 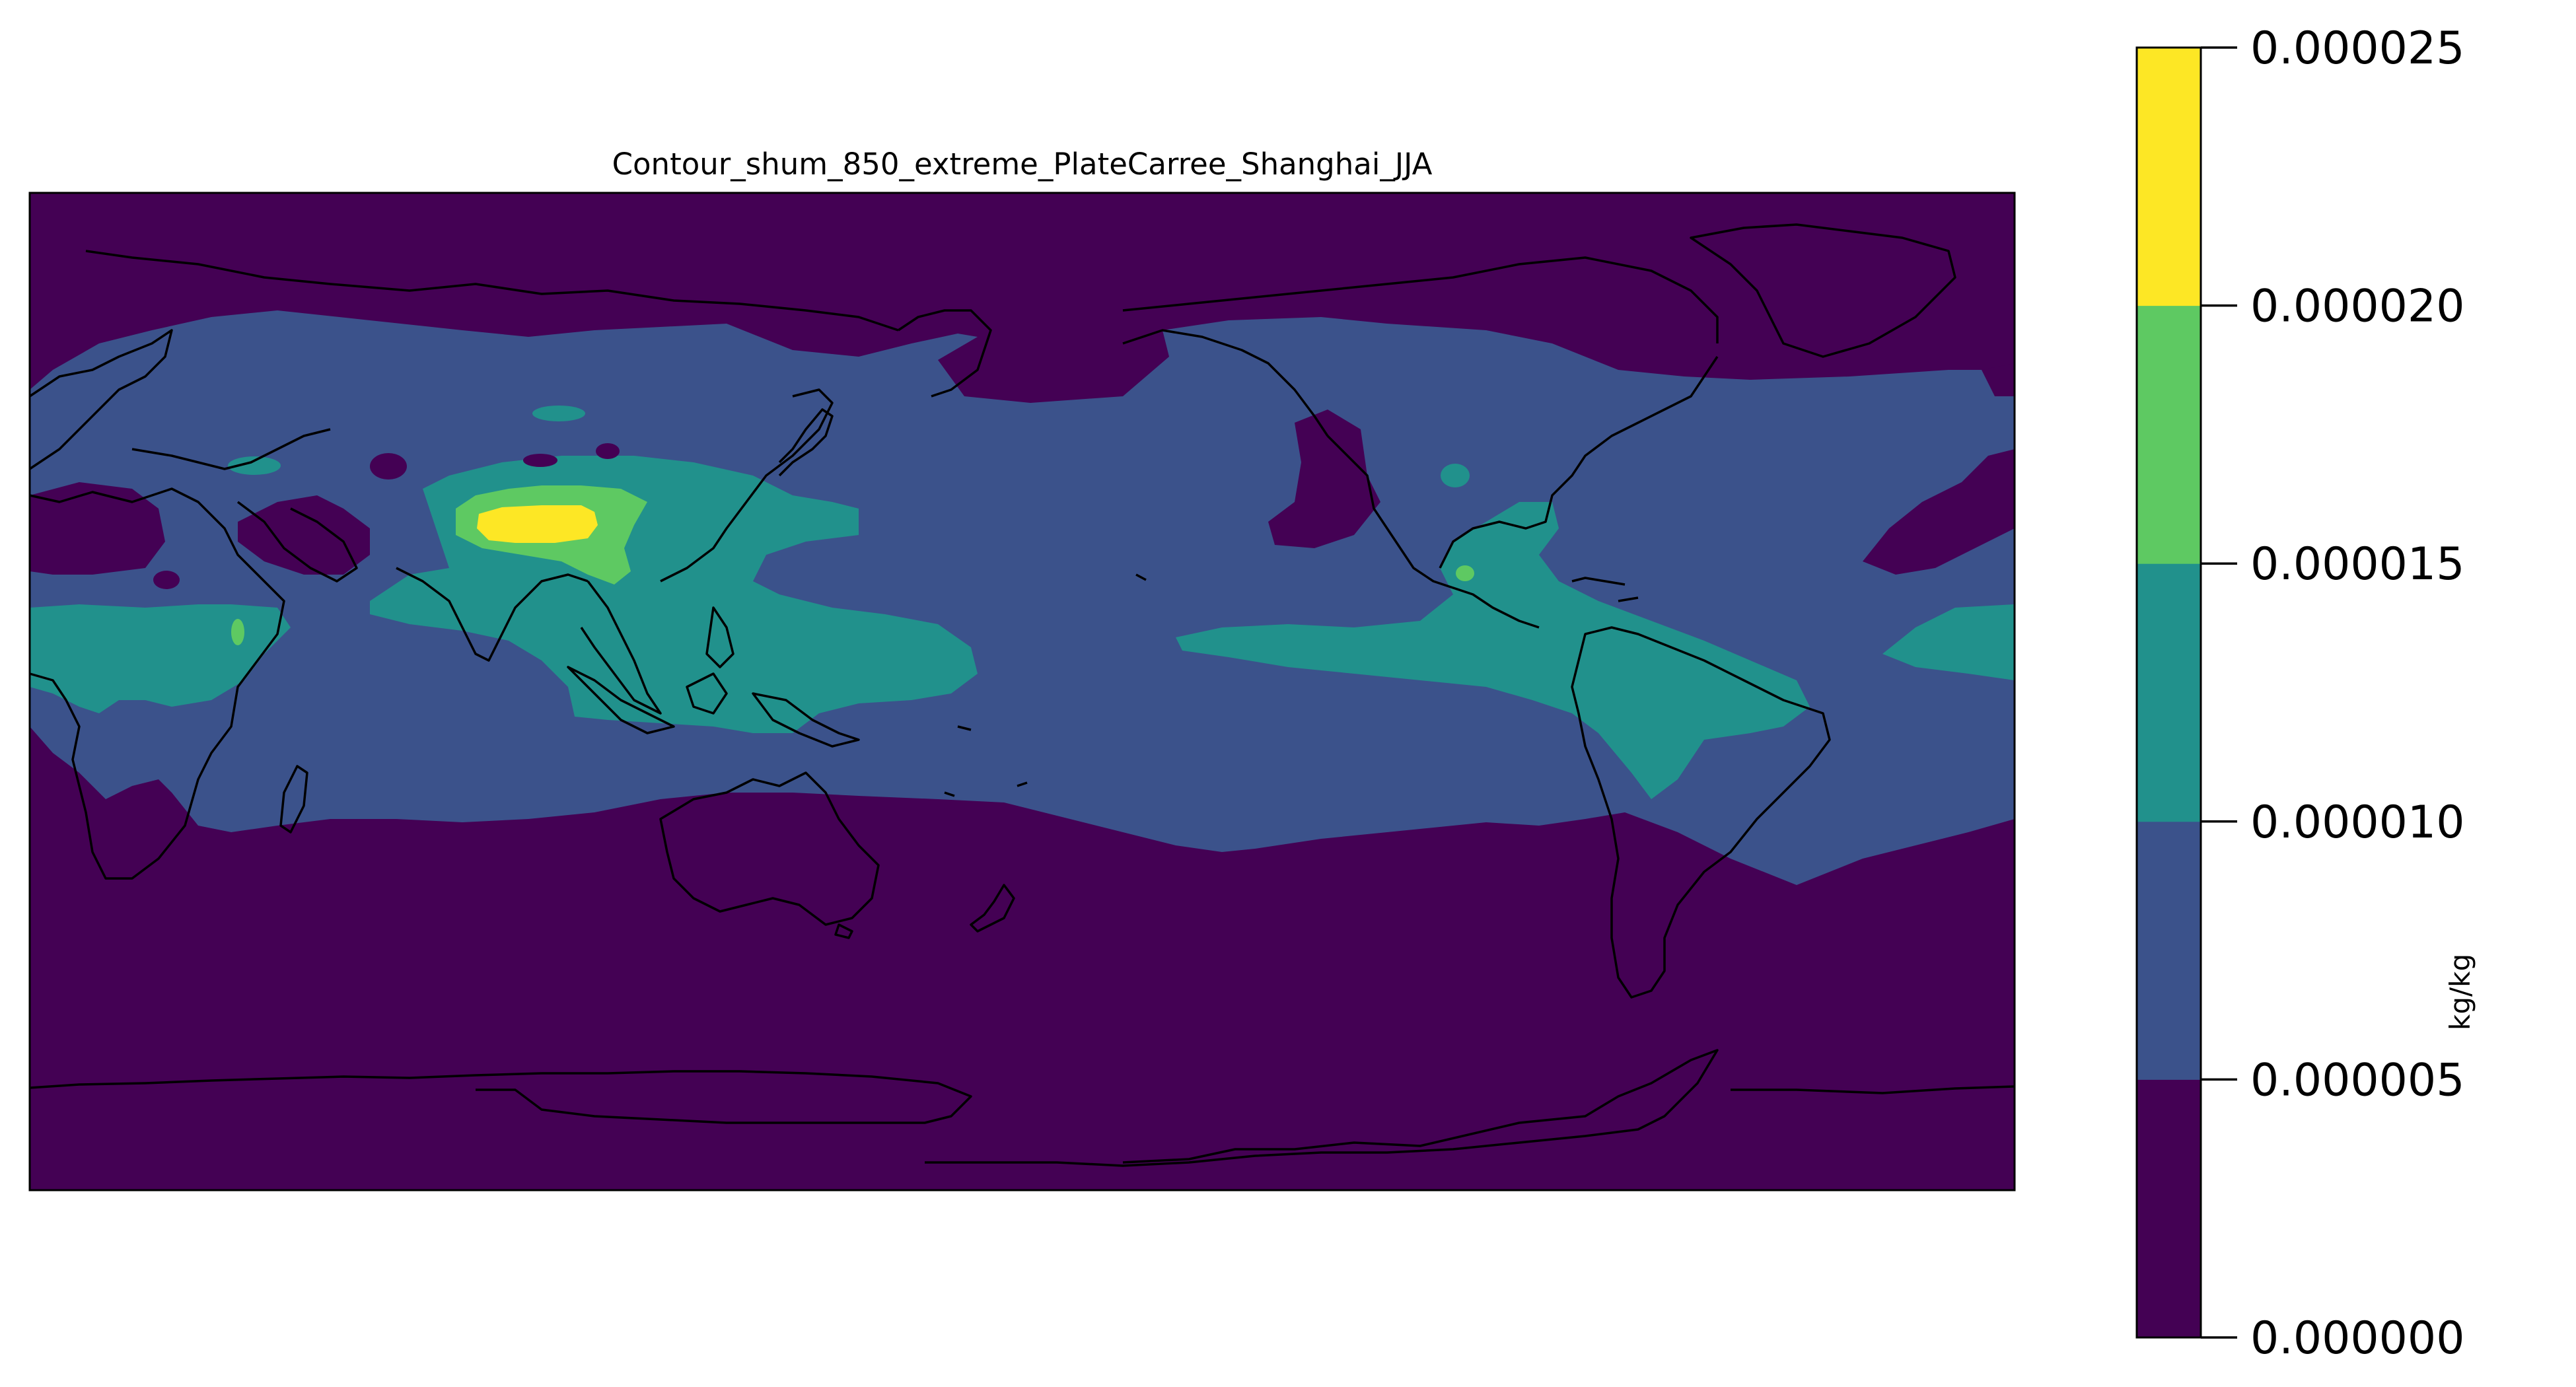 I want to click on colorbar-tick-label-3: 0.000015, so click(x=2357, y=564).